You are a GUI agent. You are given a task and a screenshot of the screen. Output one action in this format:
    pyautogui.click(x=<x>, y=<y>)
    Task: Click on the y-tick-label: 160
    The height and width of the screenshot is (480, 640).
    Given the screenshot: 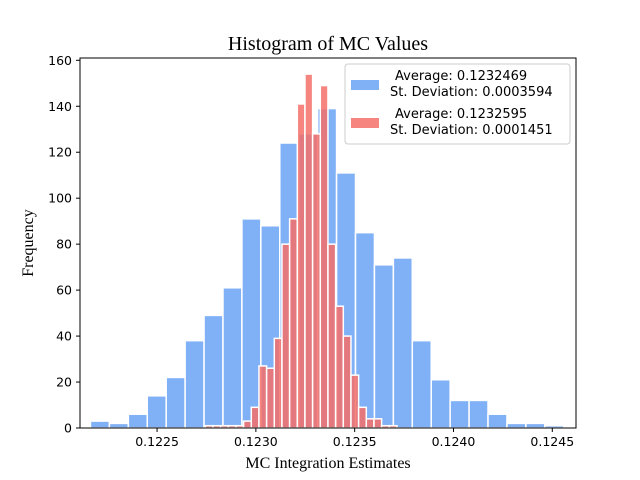 What is the action you would take?
    pyautogui.click(x=60, y=60)
    